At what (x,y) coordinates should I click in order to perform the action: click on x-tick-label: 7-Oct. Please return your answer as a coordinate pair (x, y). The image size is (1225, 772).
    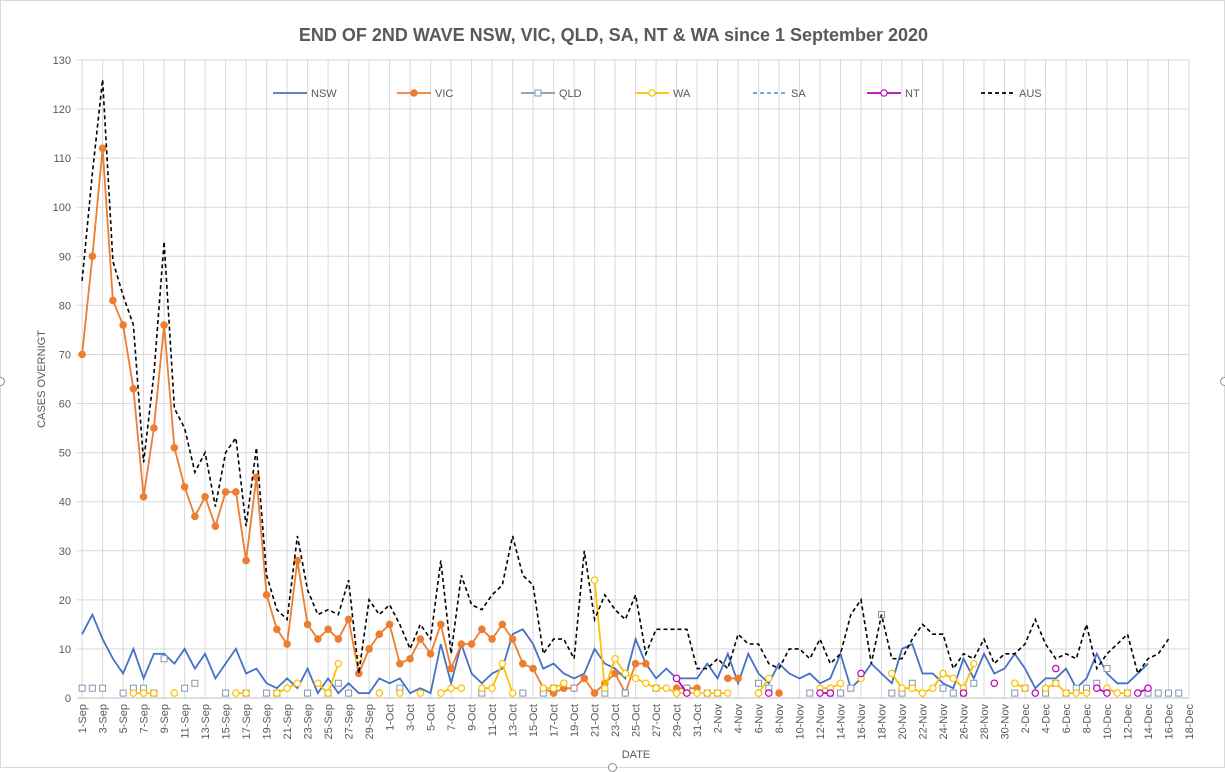
    Looking at the image, I should click on (452, 717).